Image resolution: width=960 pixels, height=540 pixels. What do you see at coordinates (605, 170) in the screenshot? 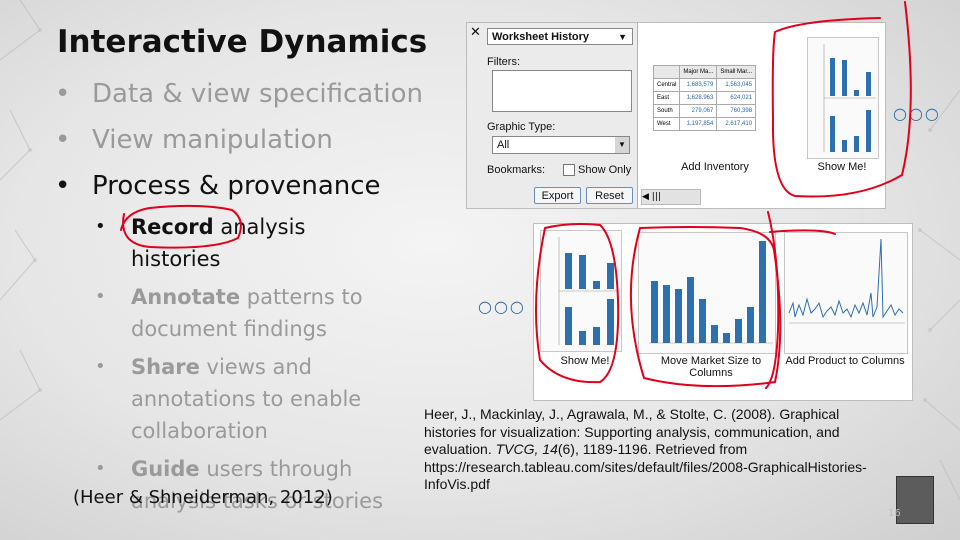
I see `show-only-label: Show Only` at bounding box center [605, 170].